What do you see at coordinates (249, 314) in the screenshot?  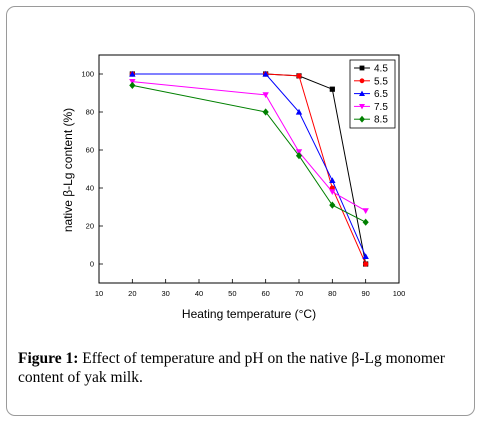 I see `x-axis-title: Heating temperature (°C)` at bounding box center [249, 314].